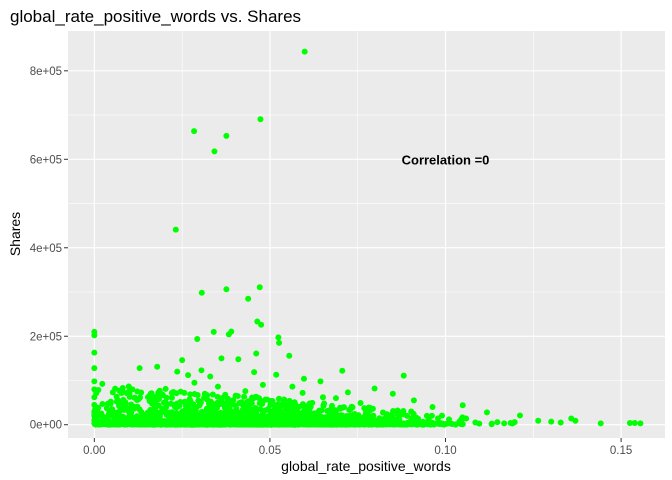  What do you see at coordinates (446, 159) in the screenshot?
I see `correlation-annotation: Correlation =0` at bounding box center [446, 159].